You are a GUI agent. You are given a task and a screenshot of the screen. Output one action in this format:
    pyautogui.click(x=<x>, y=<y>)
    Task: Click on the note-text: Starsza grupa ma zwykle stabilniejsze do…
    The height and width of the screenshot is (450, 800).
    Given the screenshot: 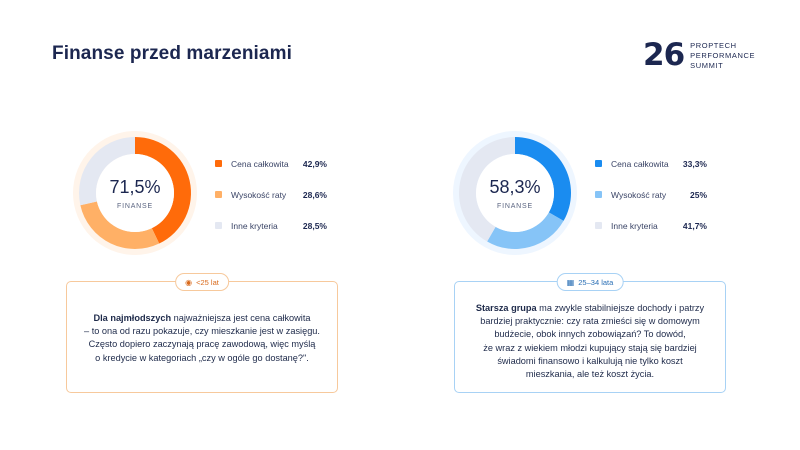 What is the action you would take?
    pyautogui.click(x=590, y=341)
    